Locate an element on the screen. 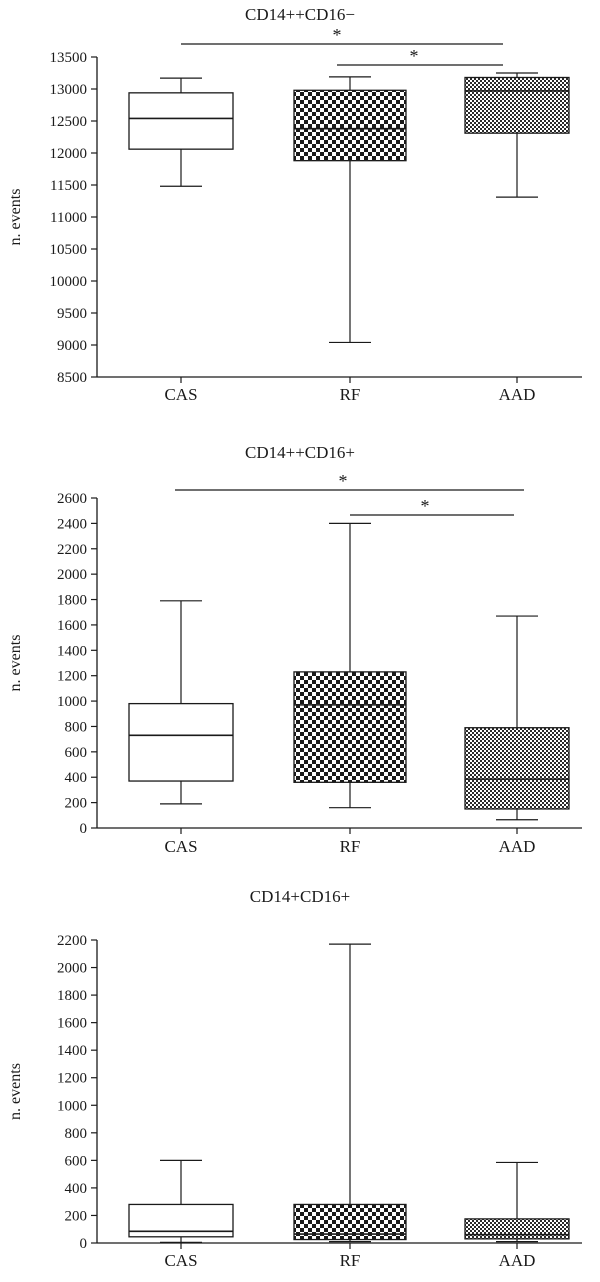 The height and width of the screenshot is (1282, 600). y-tick-label: 10000 is located at coordinates (69, 282).